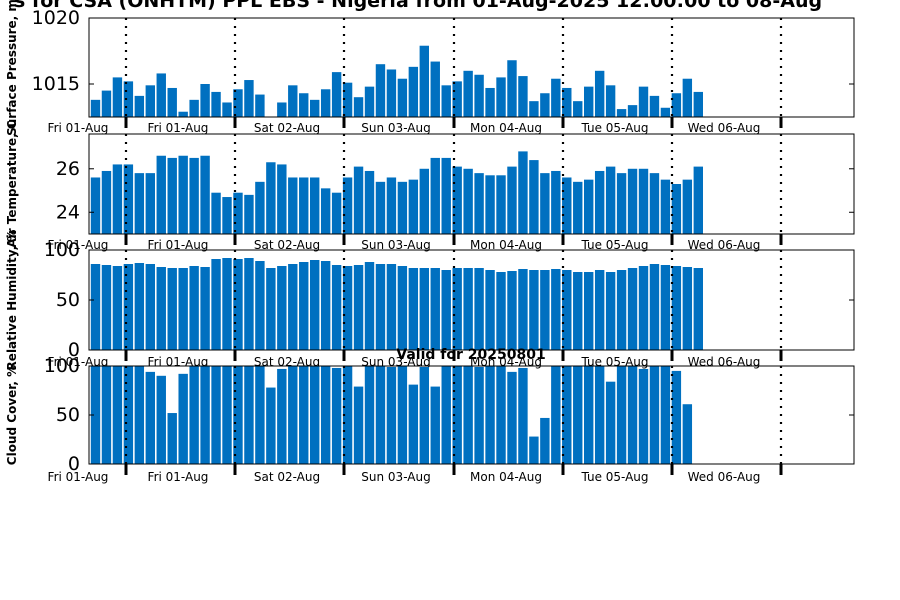  Describe the element at coordinates (68, 169) in the screenshot. I see `y-tick-label: 26` at that location.